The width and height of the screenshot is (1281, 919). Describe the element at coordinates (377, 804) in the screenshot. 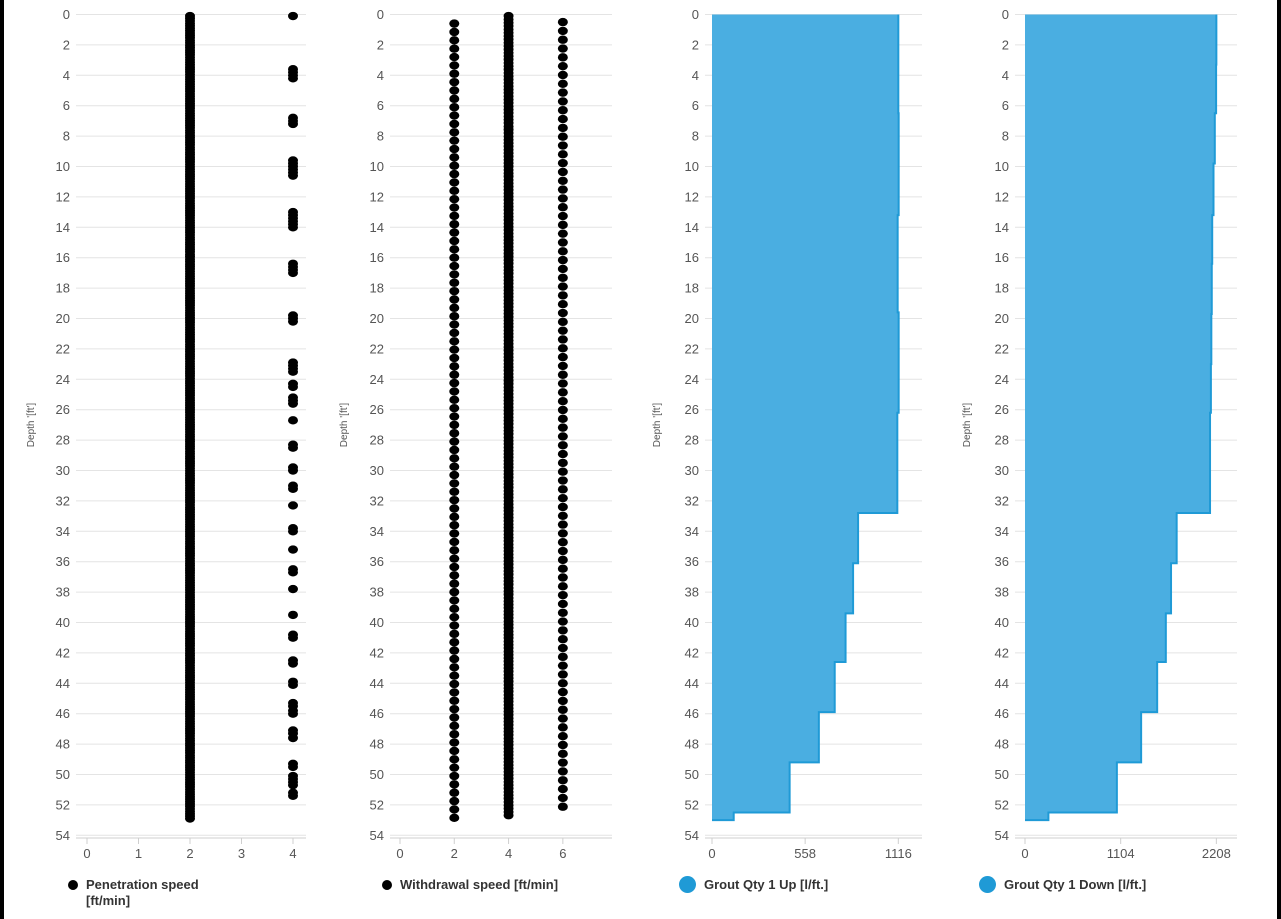

I see `y-tick-label: 52` at that location.